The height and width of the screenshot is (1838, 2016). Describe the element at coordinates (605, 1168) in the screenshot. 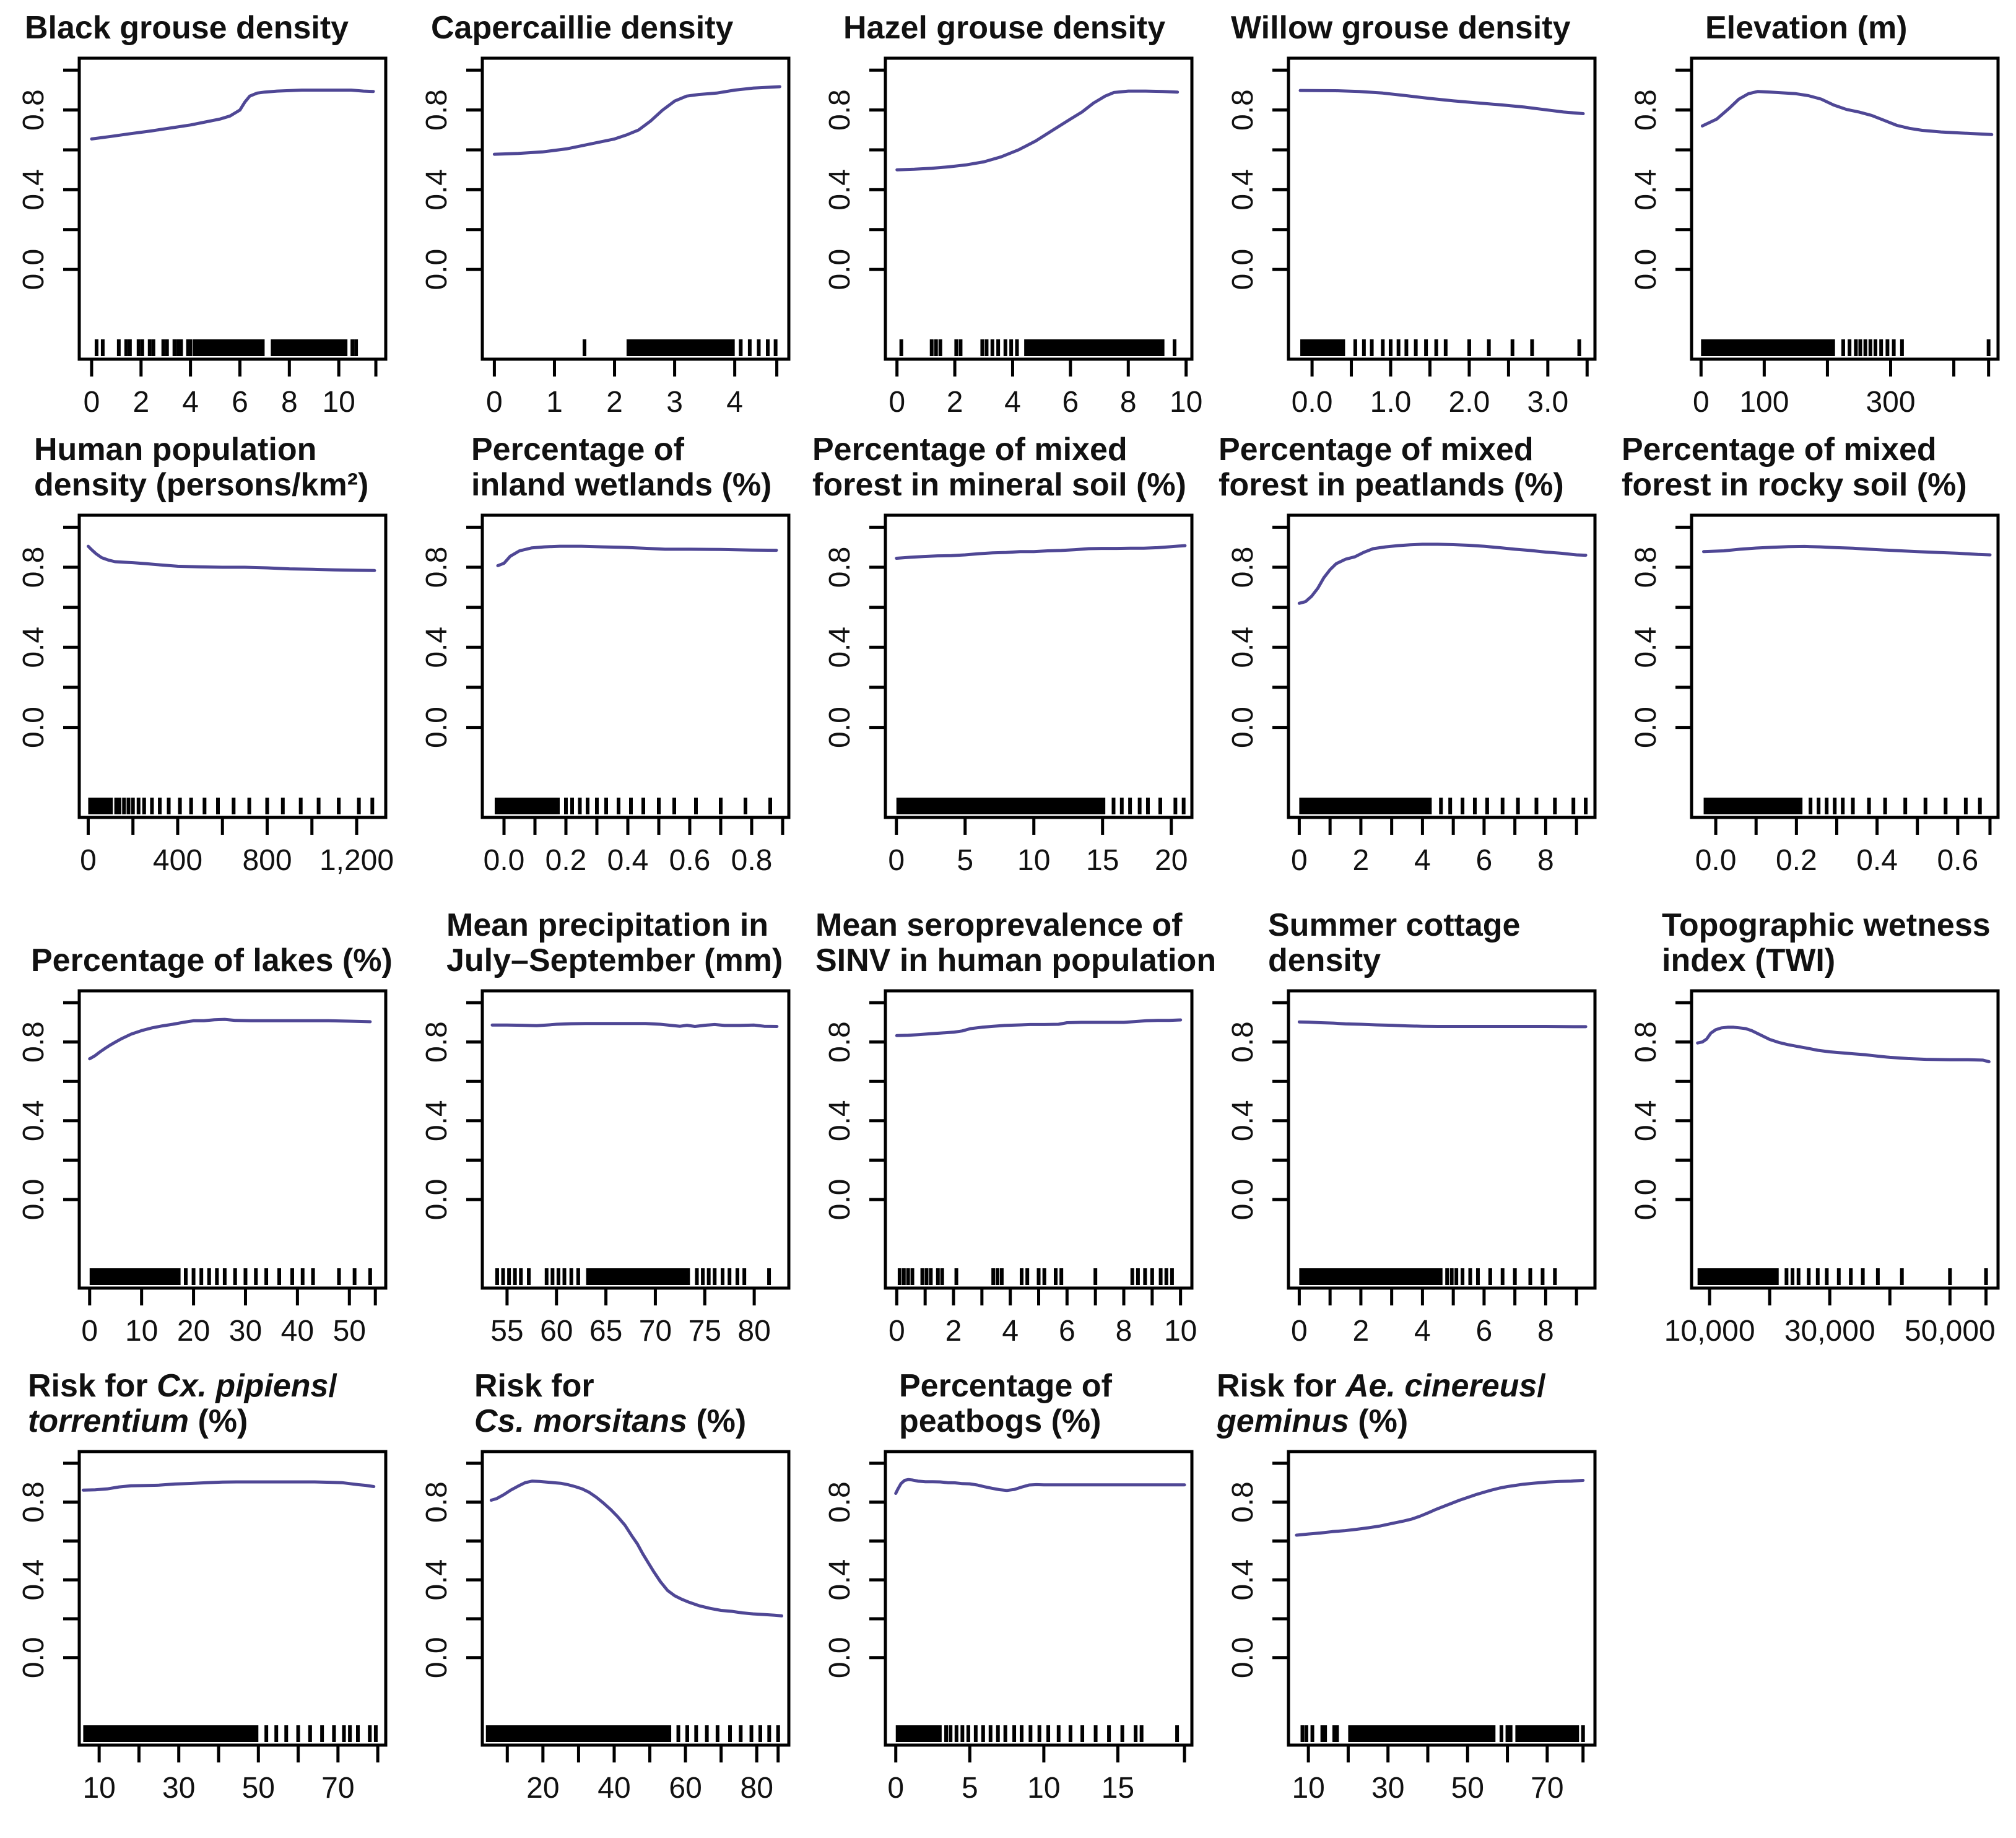

I see `plot-canvas: 0.0 0.4 0.8 55 60 65 70 75 80` at that location.